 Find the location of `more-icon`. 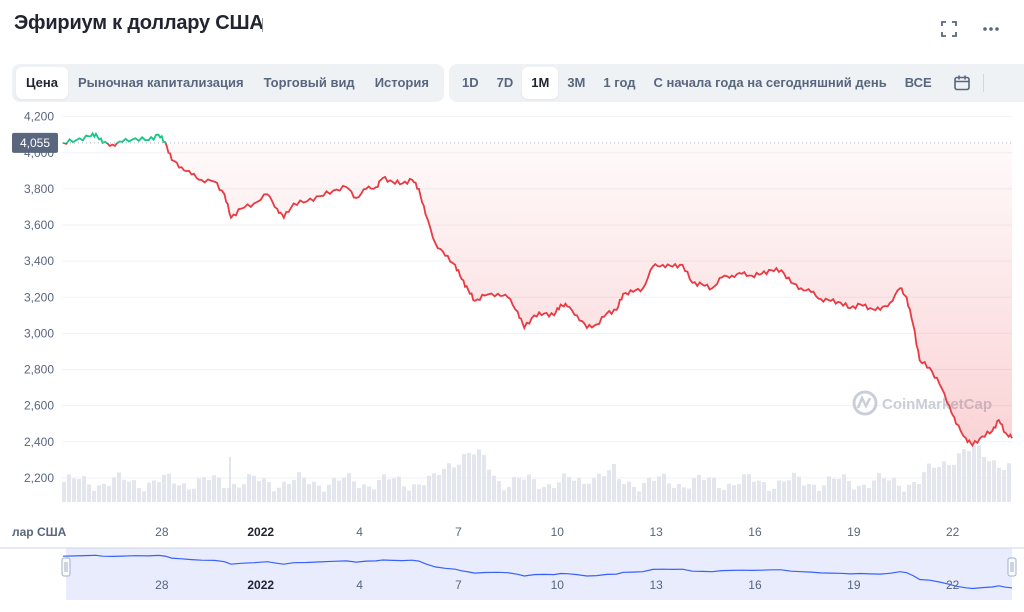

more-icon is located at coordinates (991, 29).